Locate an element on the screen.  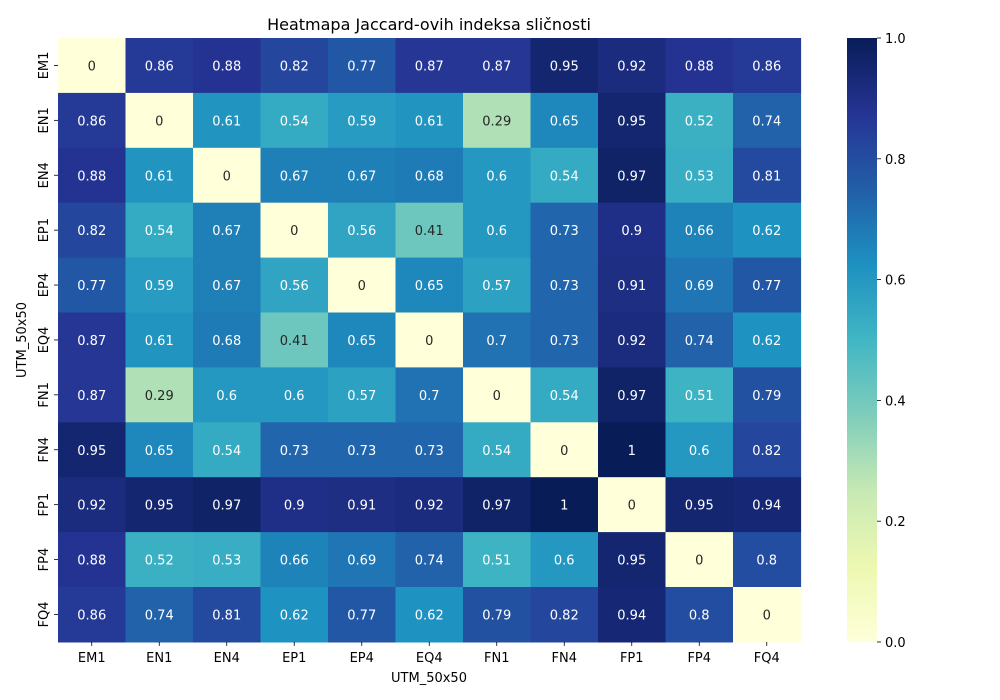
heatmap-cell-EP1-FP1 is located at coordinates (632, 230).